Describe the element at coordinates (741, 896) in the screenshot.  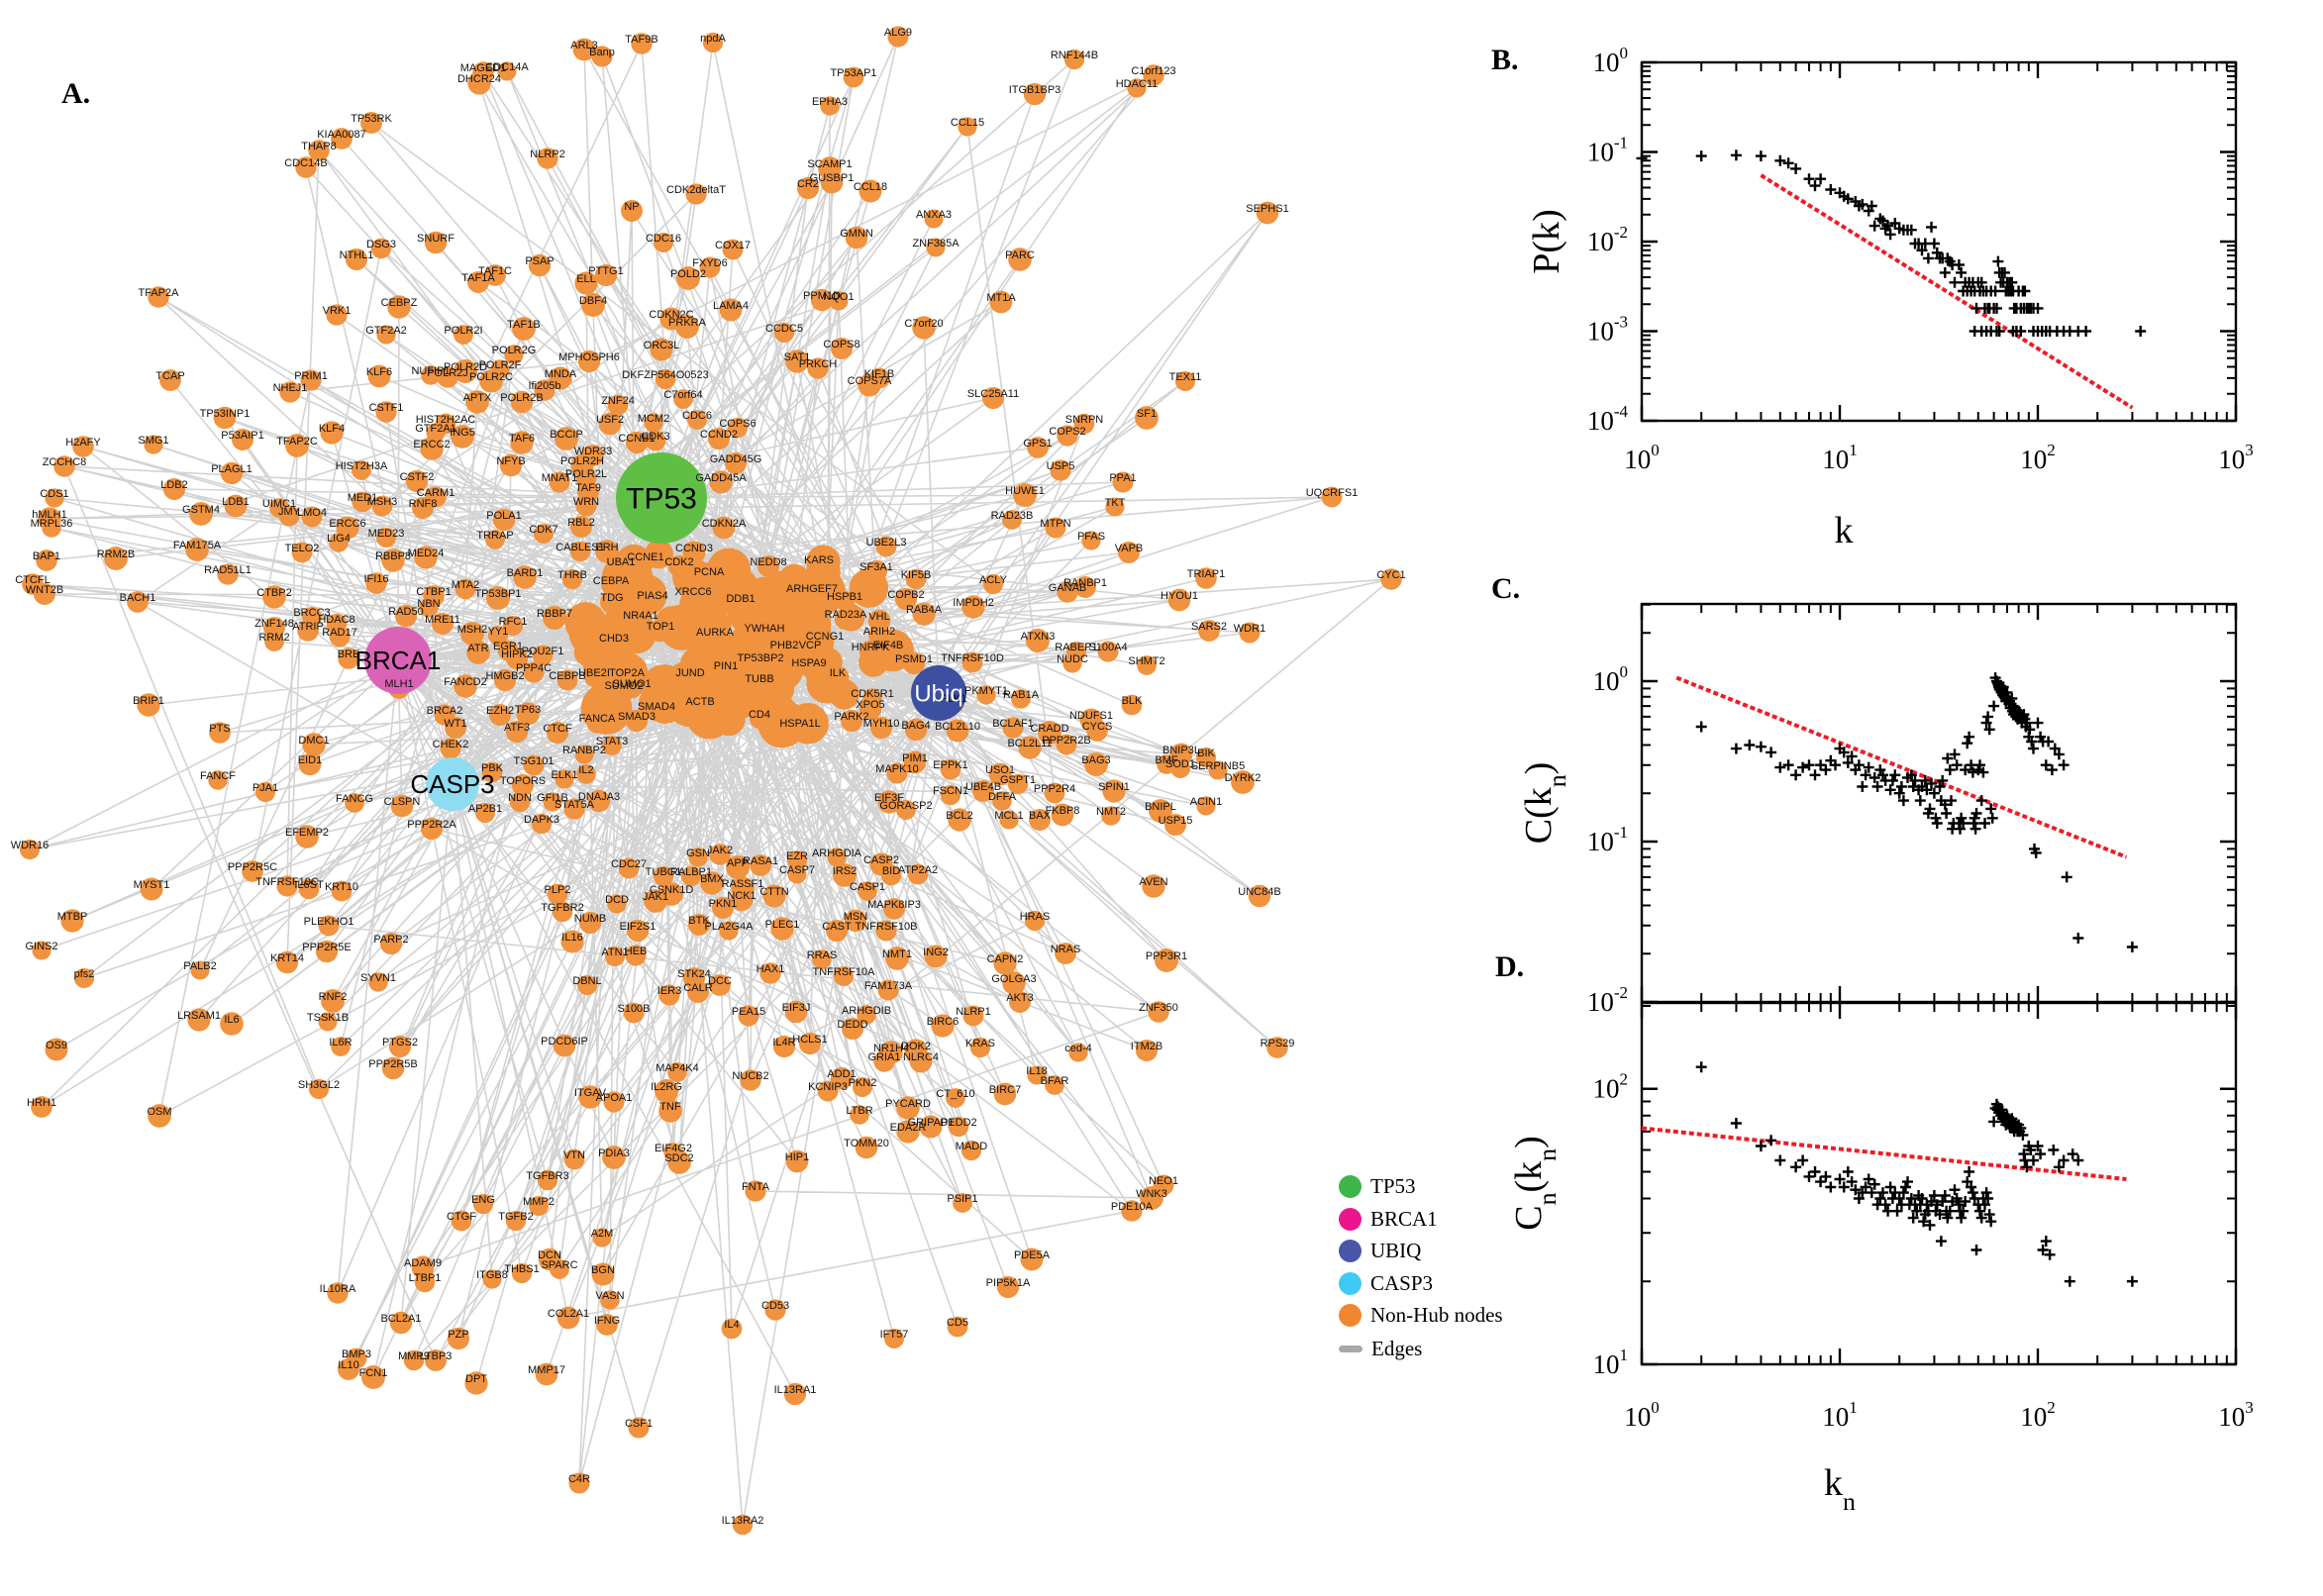
I see `network-node-label: NCK1` at that location.